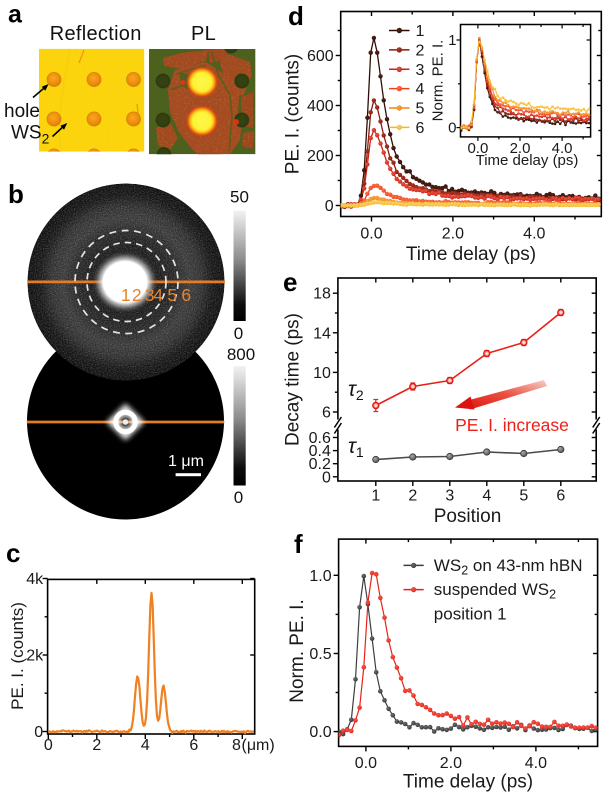 Image resolution: width=606 pixels, height=799 pixels. Describe the element at coordinates (512, 425) in the screenshot. I see `svg-text: PE. I. increase` at that location.